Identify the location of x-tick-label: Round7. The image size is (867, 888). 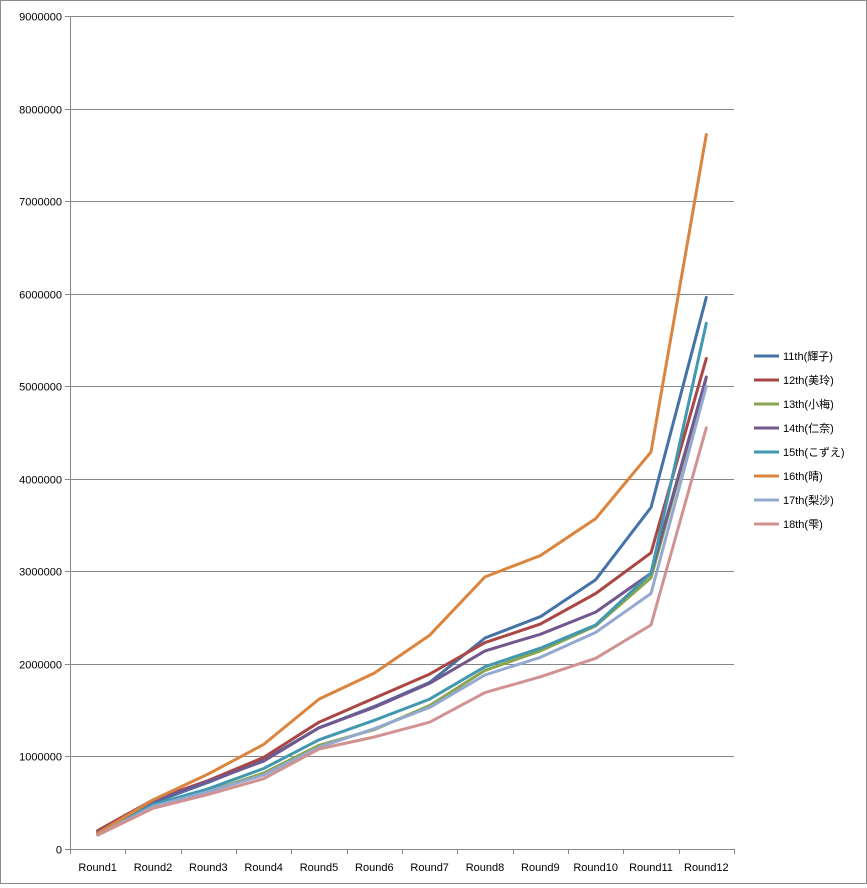
(429, 868).